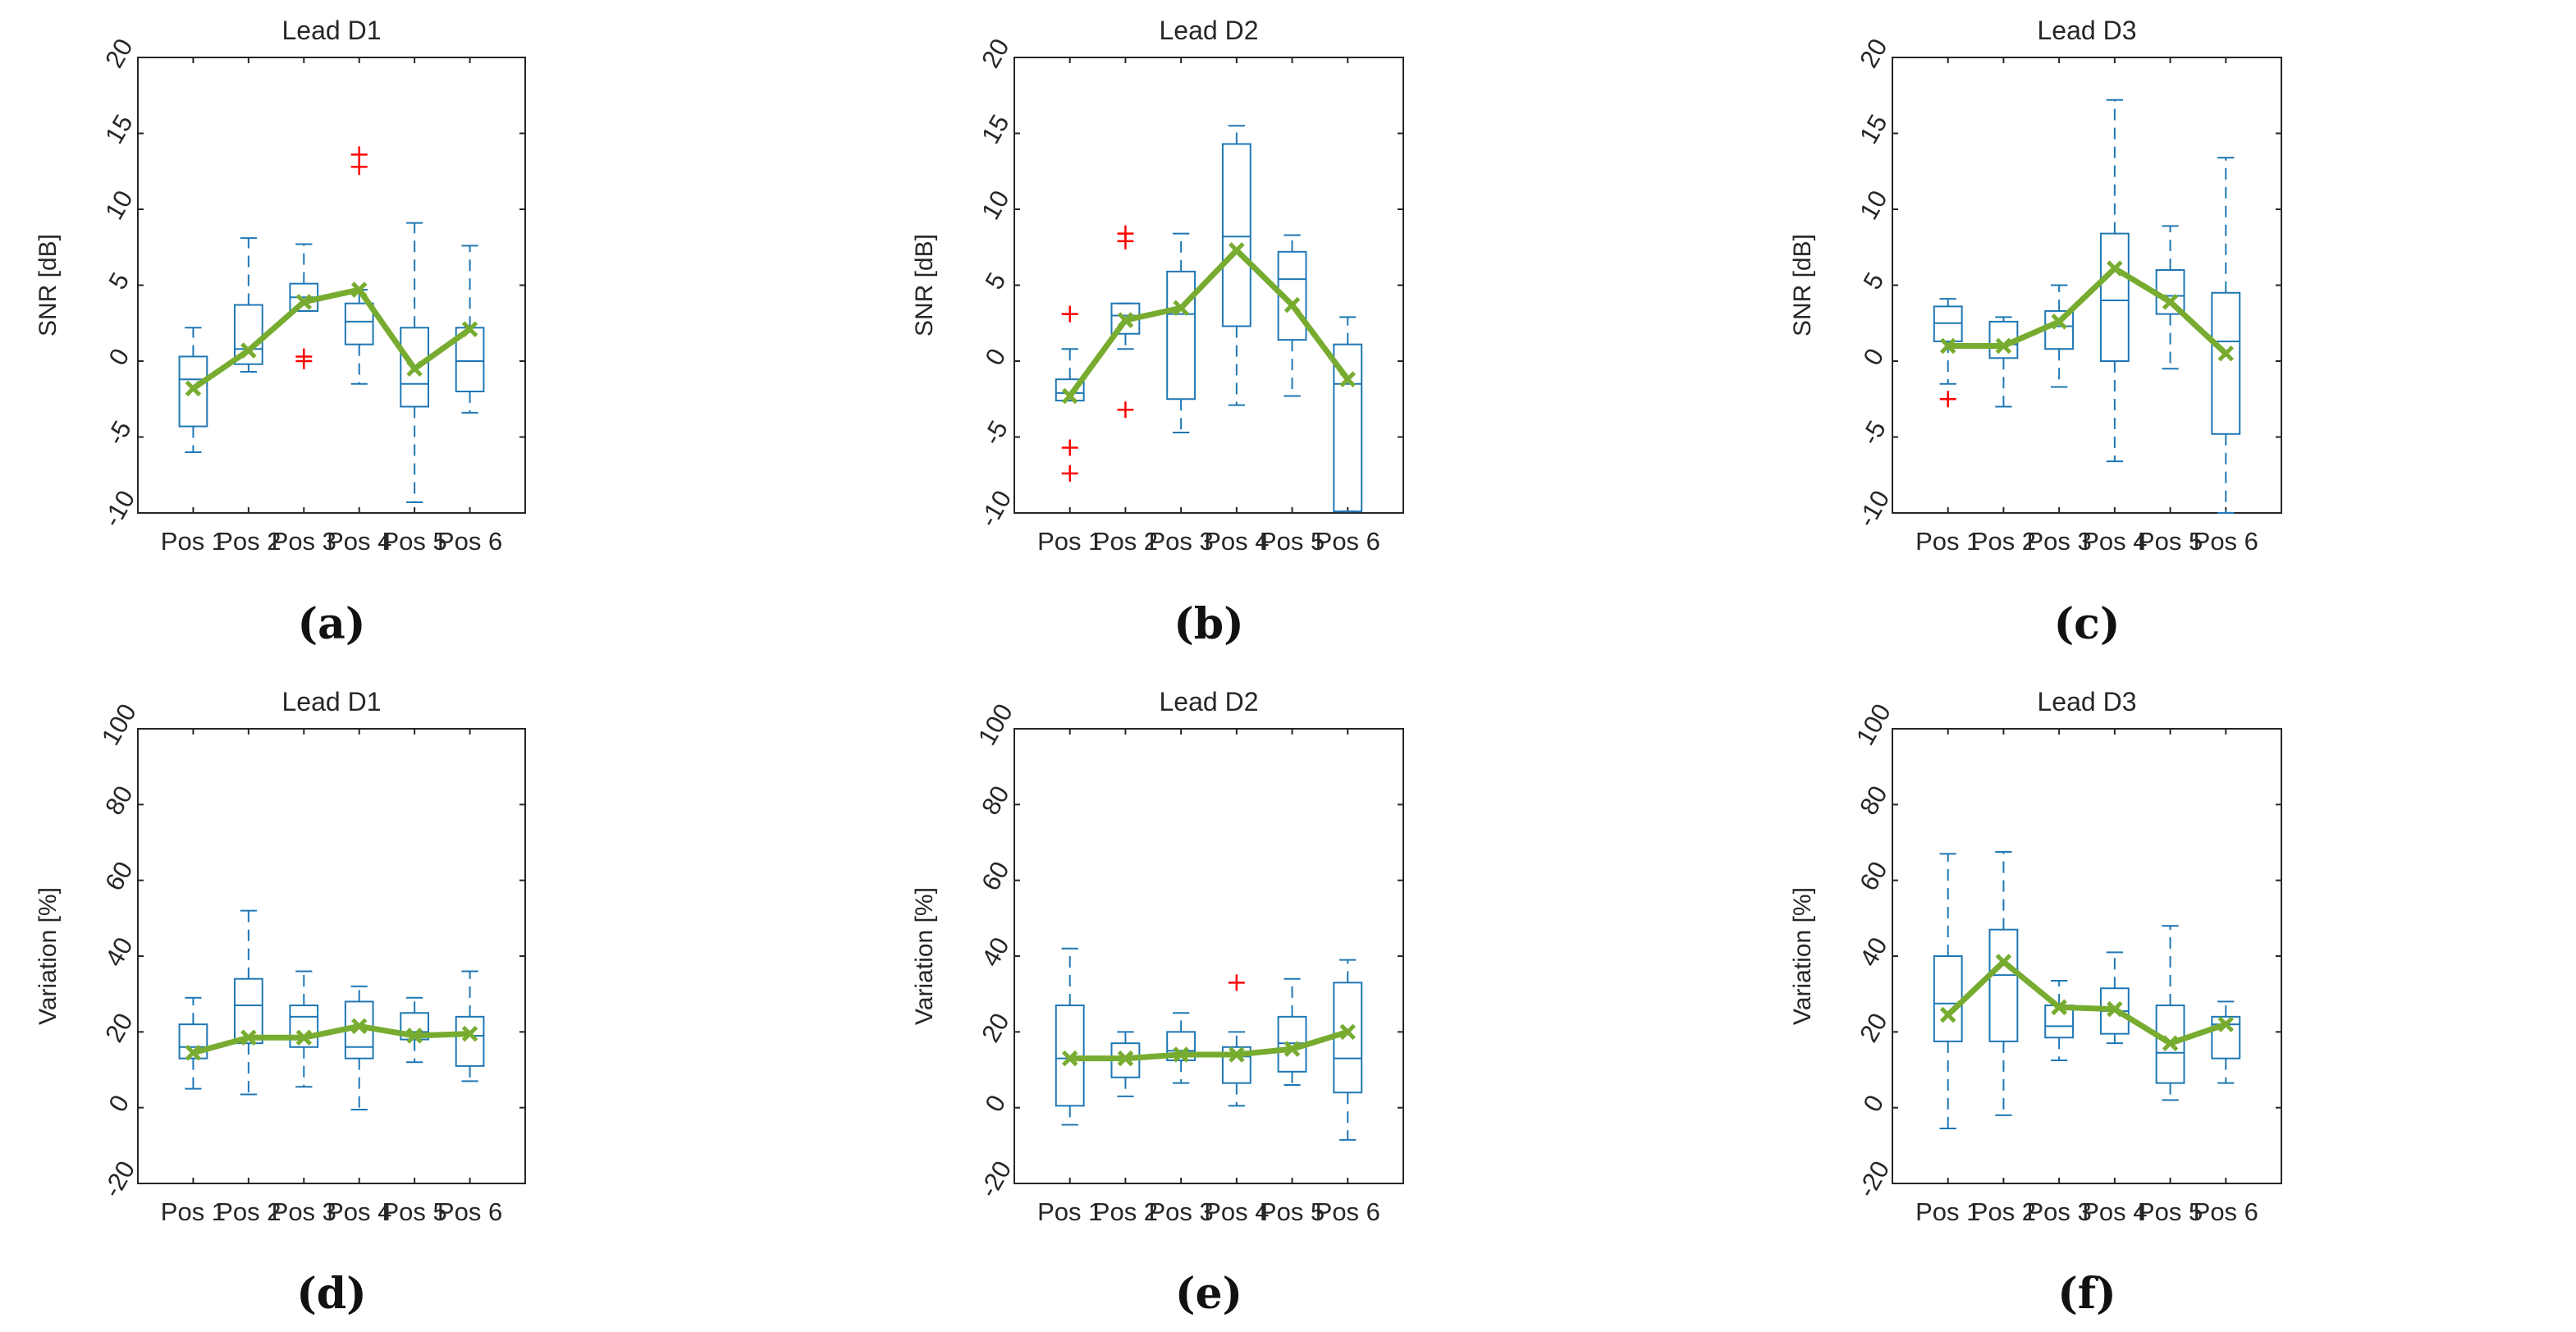 The image size is (2576, 1332). Describe the element at coordinates (1873, 433) in the screenshot. I see `y-tick-label: -5` at that location.